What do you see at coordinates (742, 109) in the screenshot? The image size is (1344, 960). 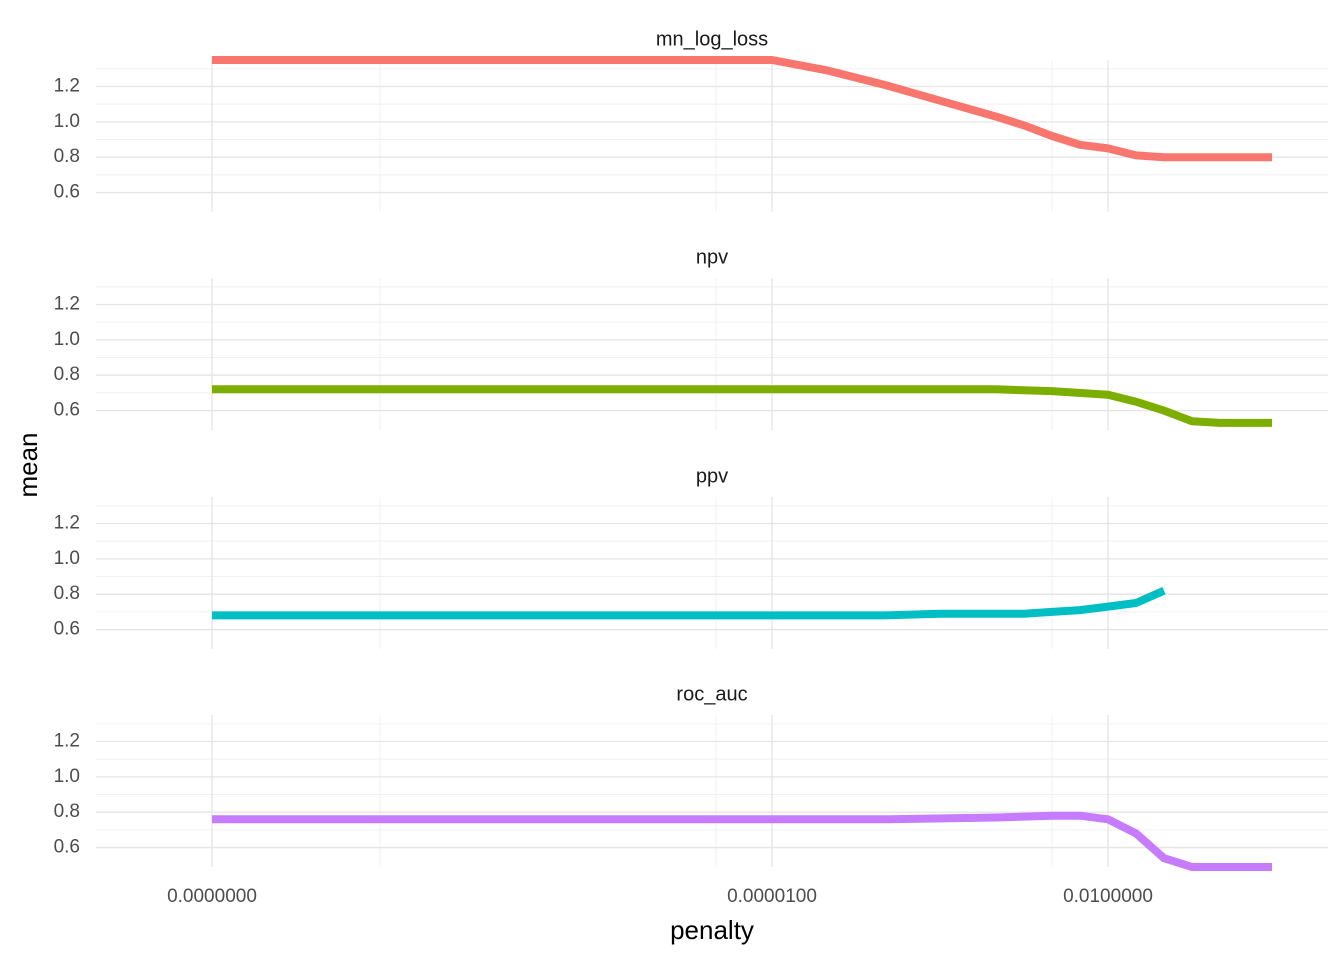 I see `series-line-mn_log_loss` at bounding box center [742, 109].